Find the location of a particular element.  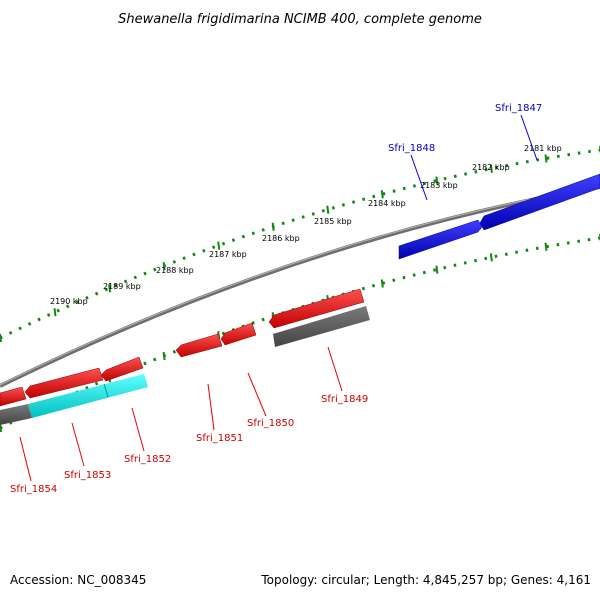

scale-label: 2189 kbp is located at coordinates (122, 286).